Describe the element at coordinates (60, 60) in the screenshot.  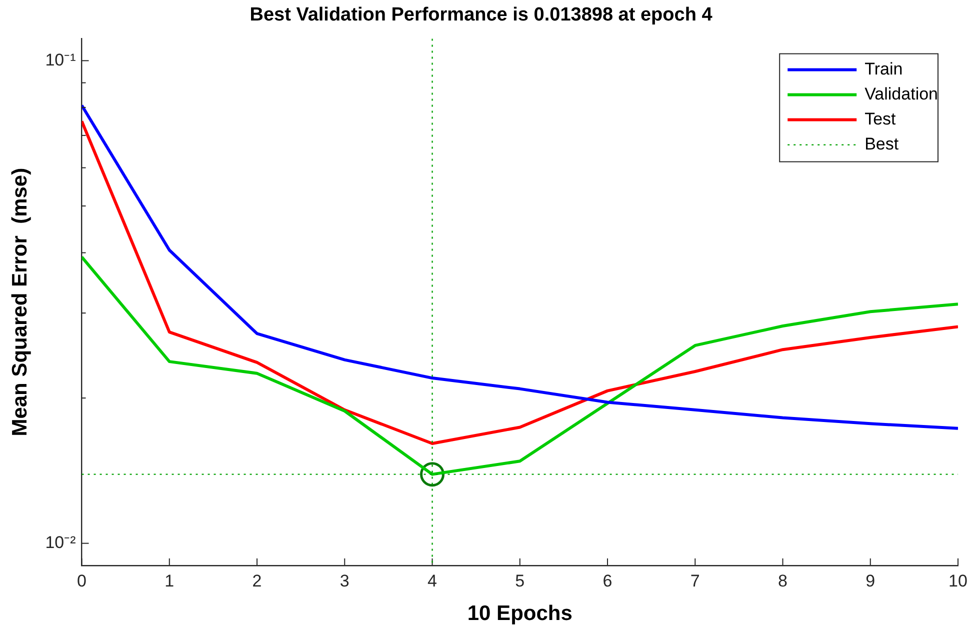
I see `y-tick-label: 10⁻¹` at that location.